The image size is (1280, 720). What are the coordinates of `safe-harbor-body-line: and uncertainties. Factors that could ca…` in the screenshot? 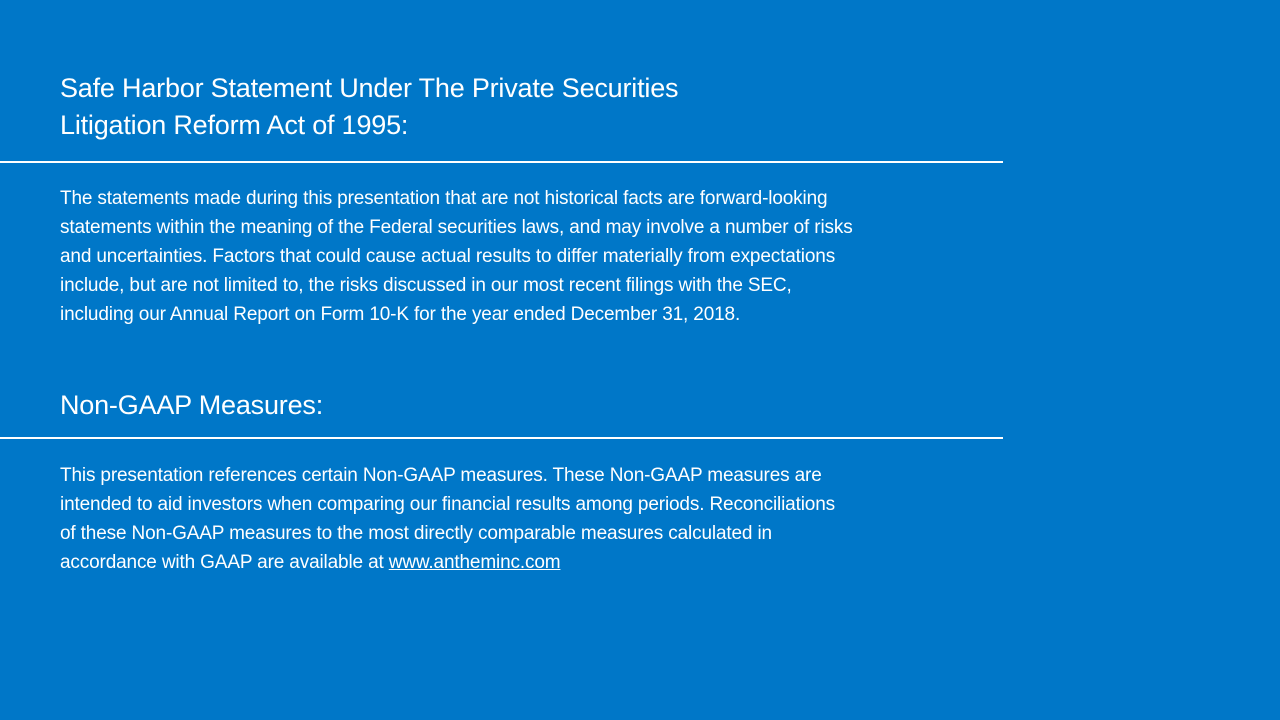 It's located at (448, 256).